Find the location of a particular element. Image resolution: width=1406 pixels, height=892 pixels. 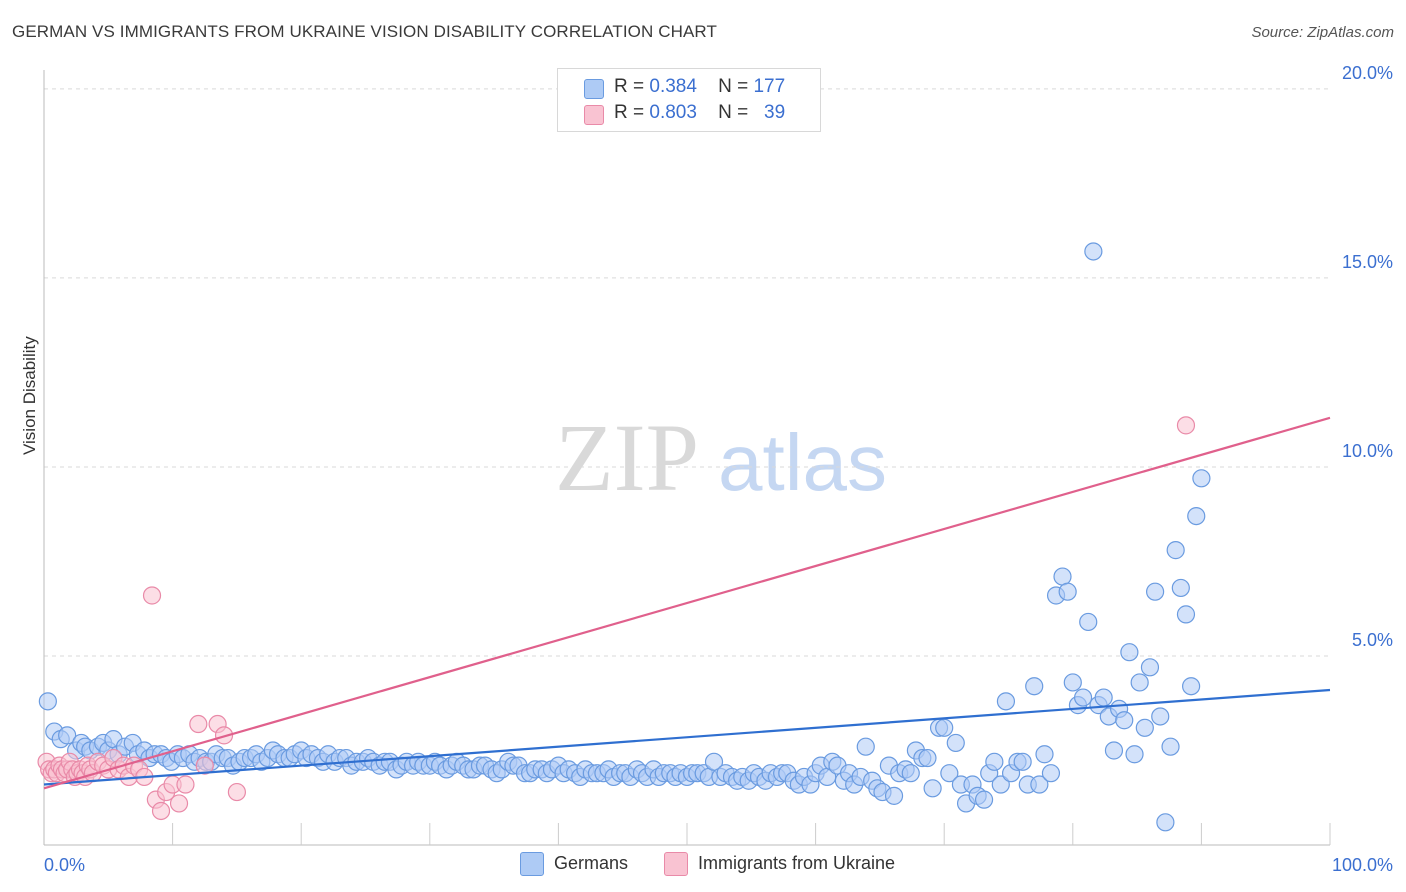

legend-r-value: 0.384 is located at coordinates (673, 86).